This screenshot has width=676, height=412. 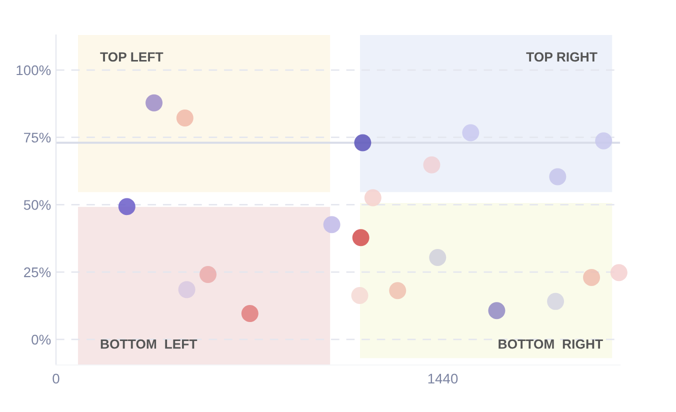 What do you see at coordinates (37, 272) in the screenshot?
I see `y-tick-label: 25%` at bounding box center [37, 272].